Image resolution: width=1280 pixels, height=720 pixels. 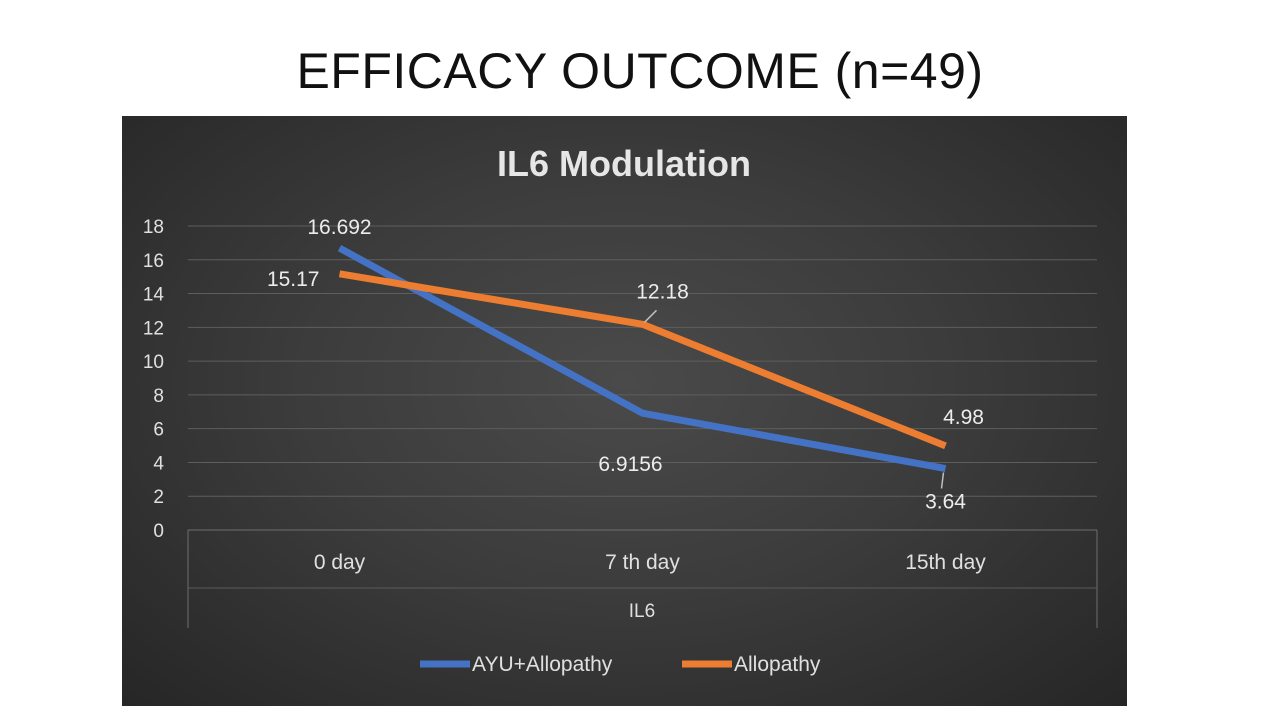 I want to click on x-axis-title: IL6, so click(x=642, y=611).